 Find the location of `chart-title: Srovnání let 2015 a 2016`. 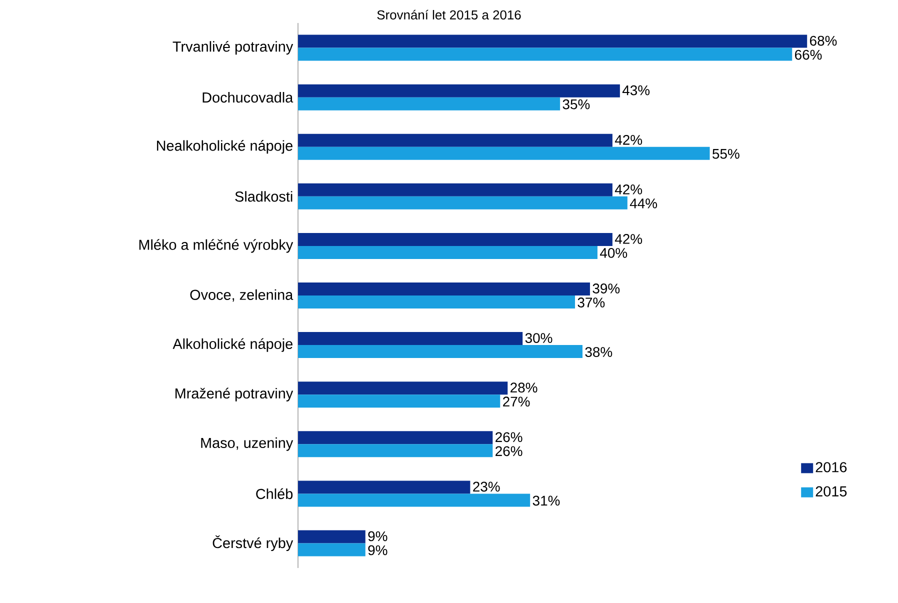

chart-title: Srovnání let 2015 a 2016 is located at coordinates (449, 15).